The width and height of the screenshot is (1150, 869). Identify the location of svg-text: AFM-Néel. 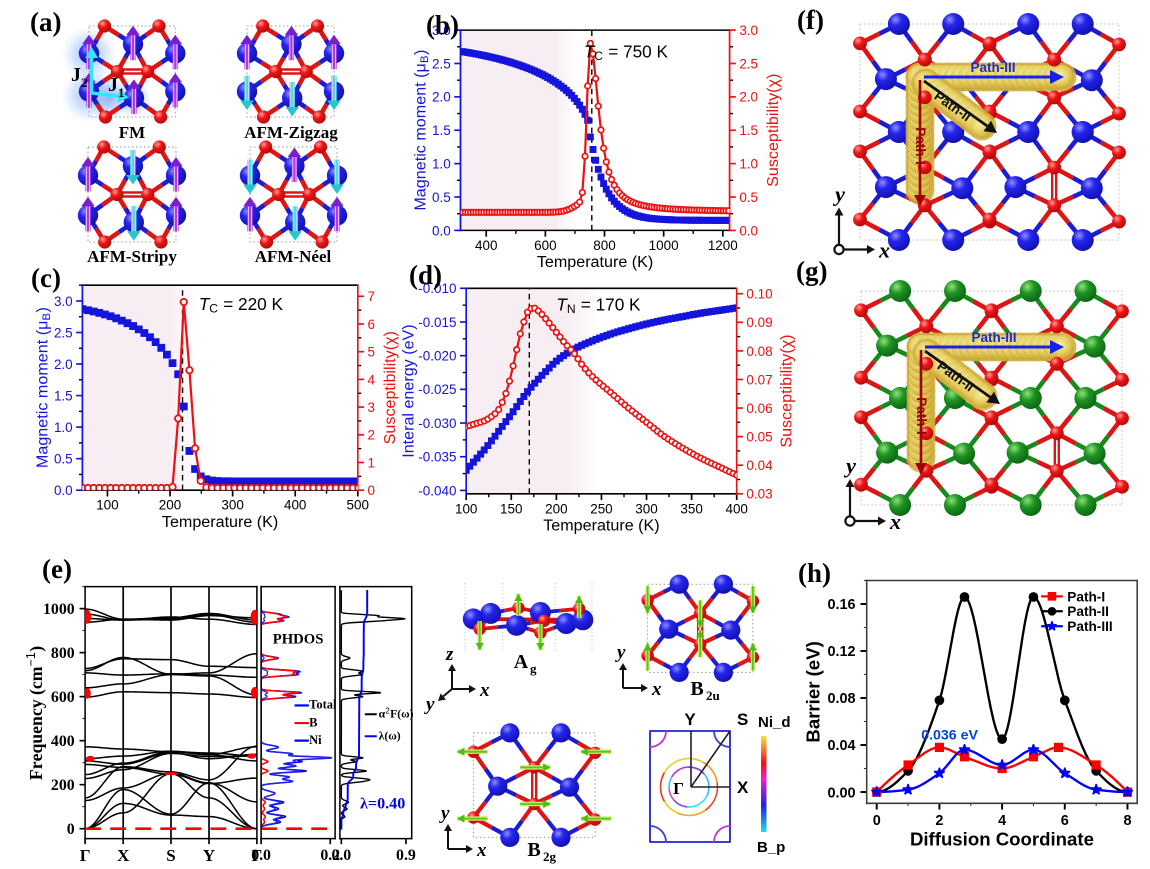
(293, 256).